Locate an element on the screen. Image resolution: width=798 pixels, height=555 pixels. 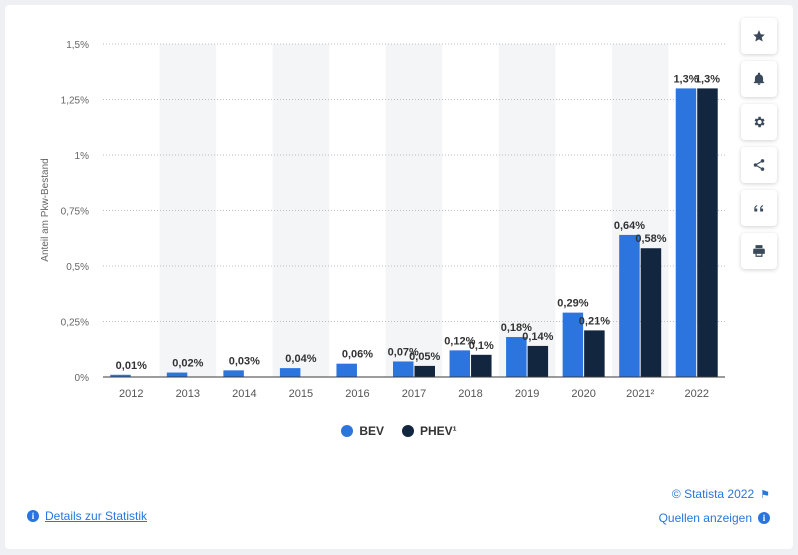
favorite-button is located at coordinates (759, 36).